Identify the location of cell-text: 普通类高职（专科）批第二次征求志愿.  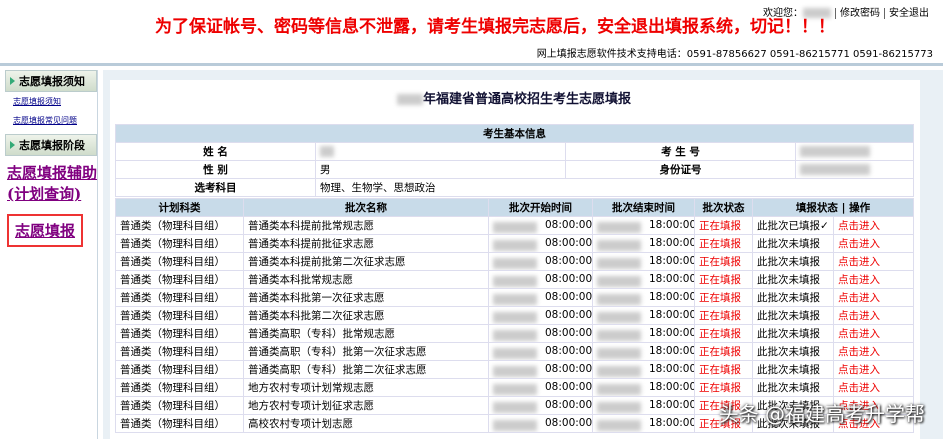
(337, 370).